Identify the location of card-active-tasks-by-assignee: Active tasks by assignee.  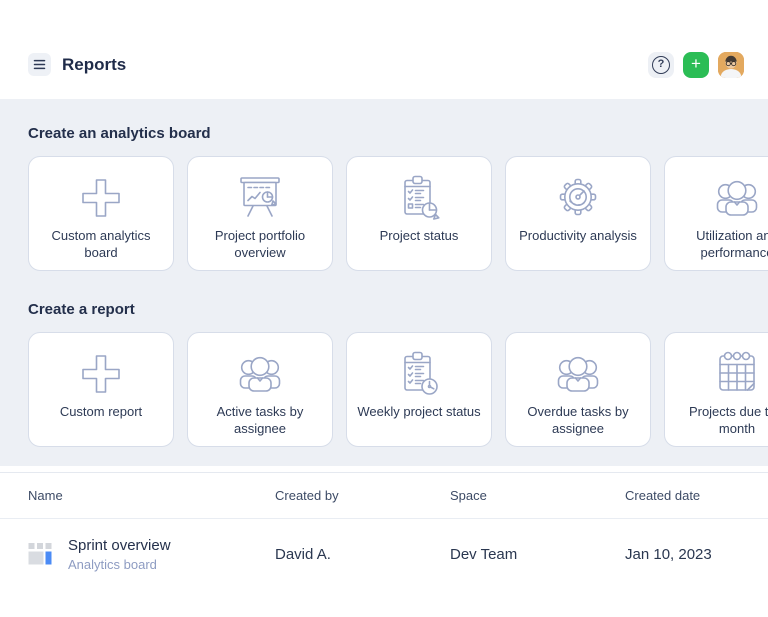
(260, 389).